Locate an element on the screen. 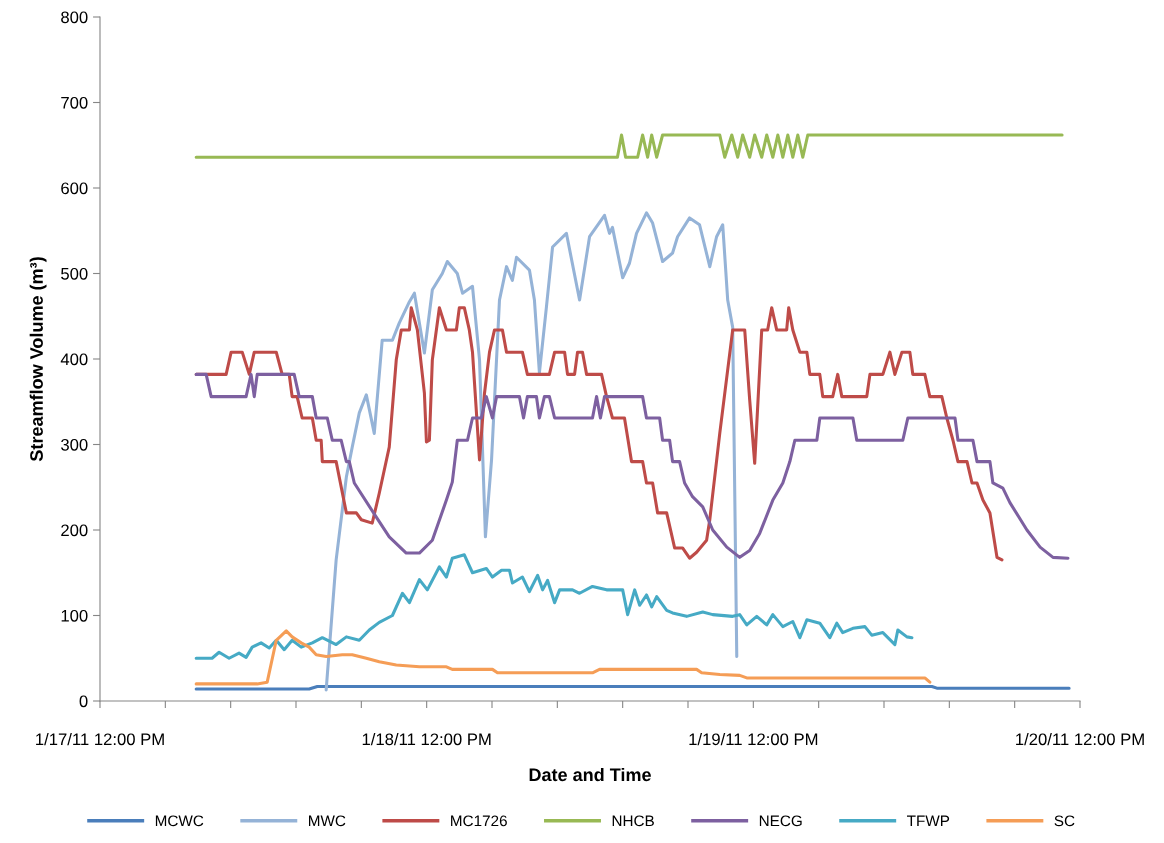 This screenshot has height=843, width=1164. y-tick-label: 800 is located at coordinates (74, 17).